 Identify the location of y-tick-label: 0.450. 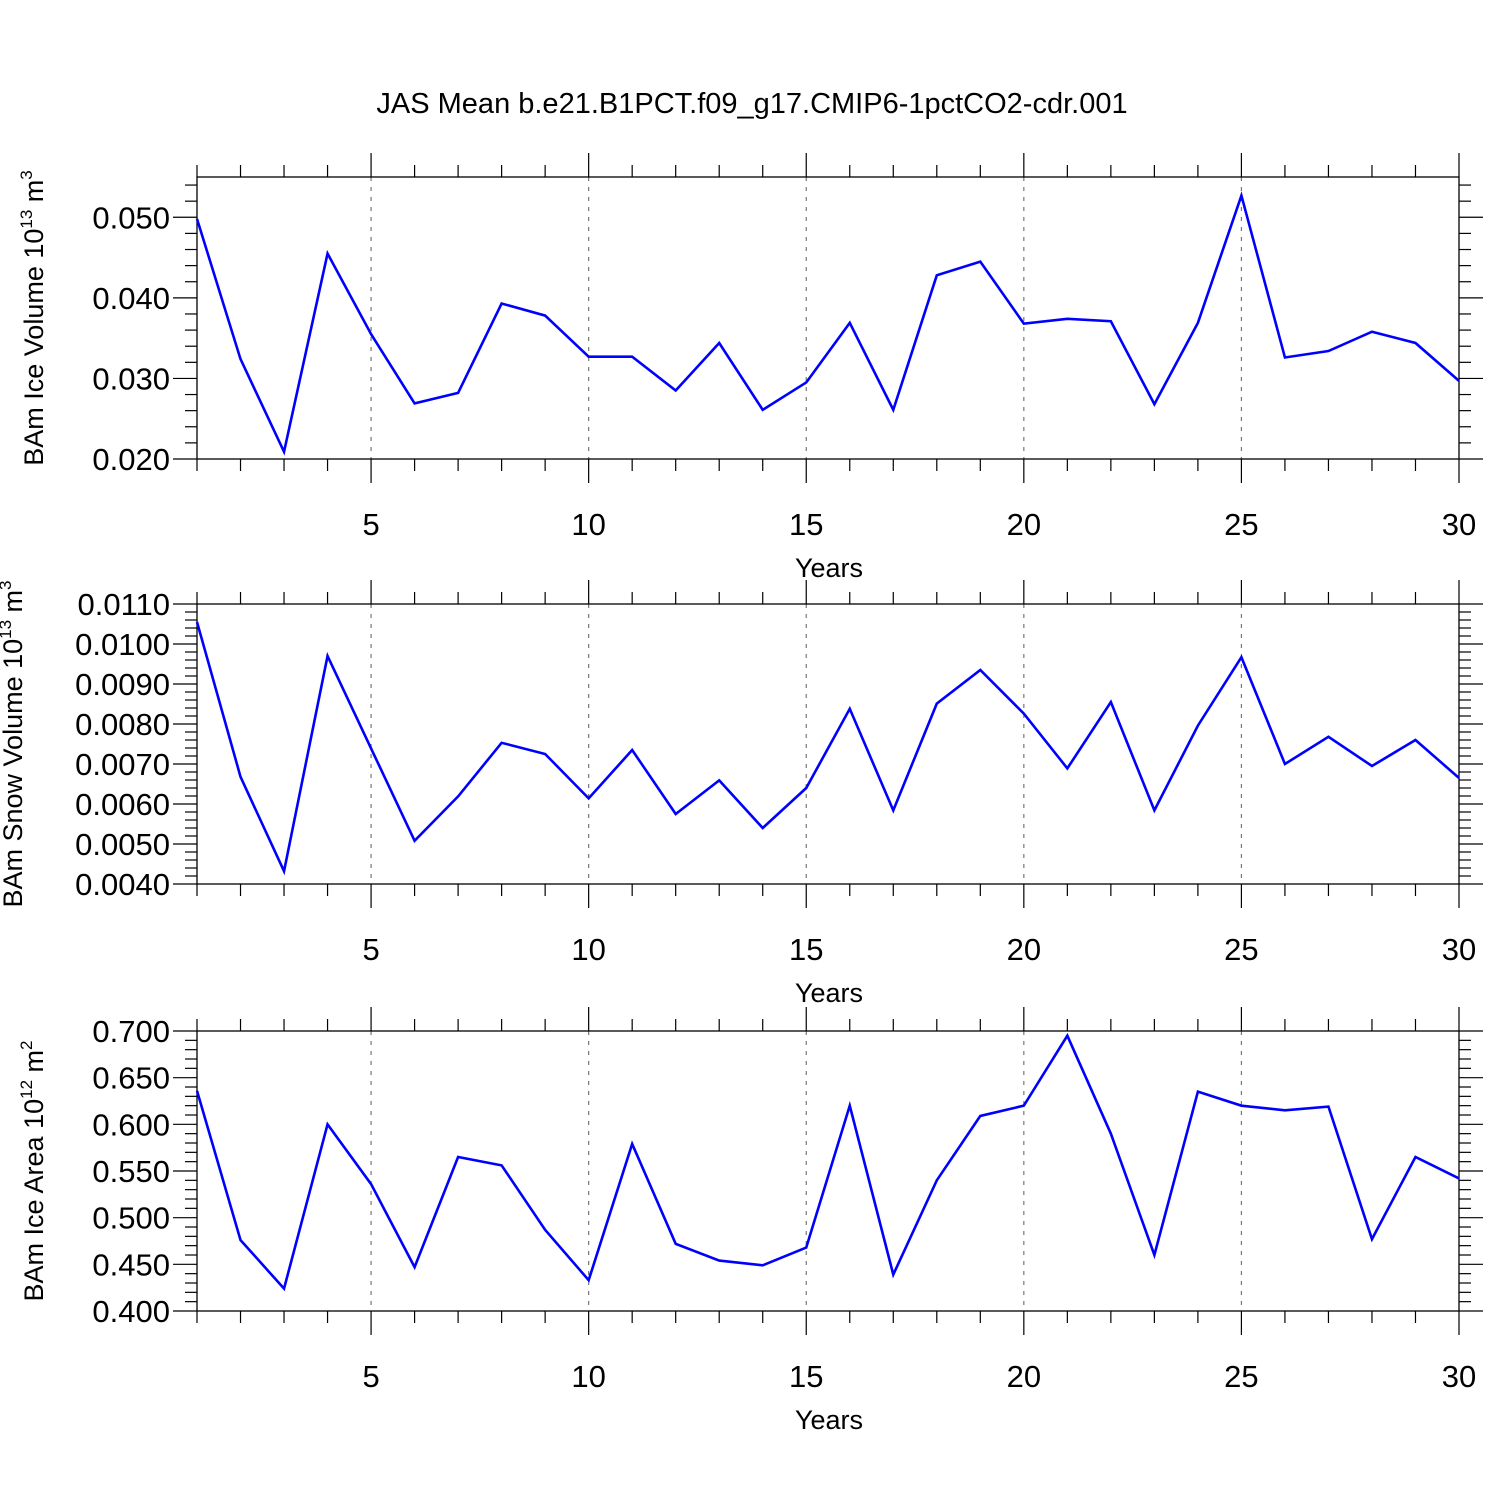
(131, 1264).